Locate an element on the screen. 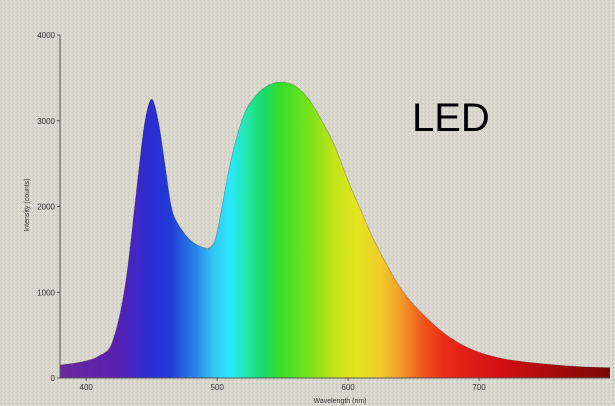 The image size is (615, 406). x-tick-label: 600 is located at coordinates (348, 387).